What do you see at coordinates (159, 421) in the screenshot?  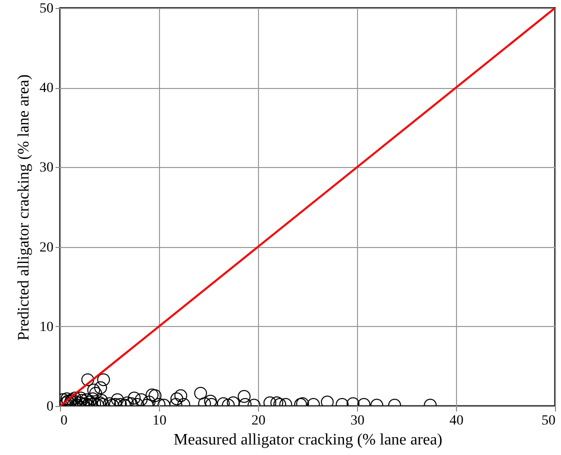 I see `x-tick-label: 10` at bounding box center [159, 421].